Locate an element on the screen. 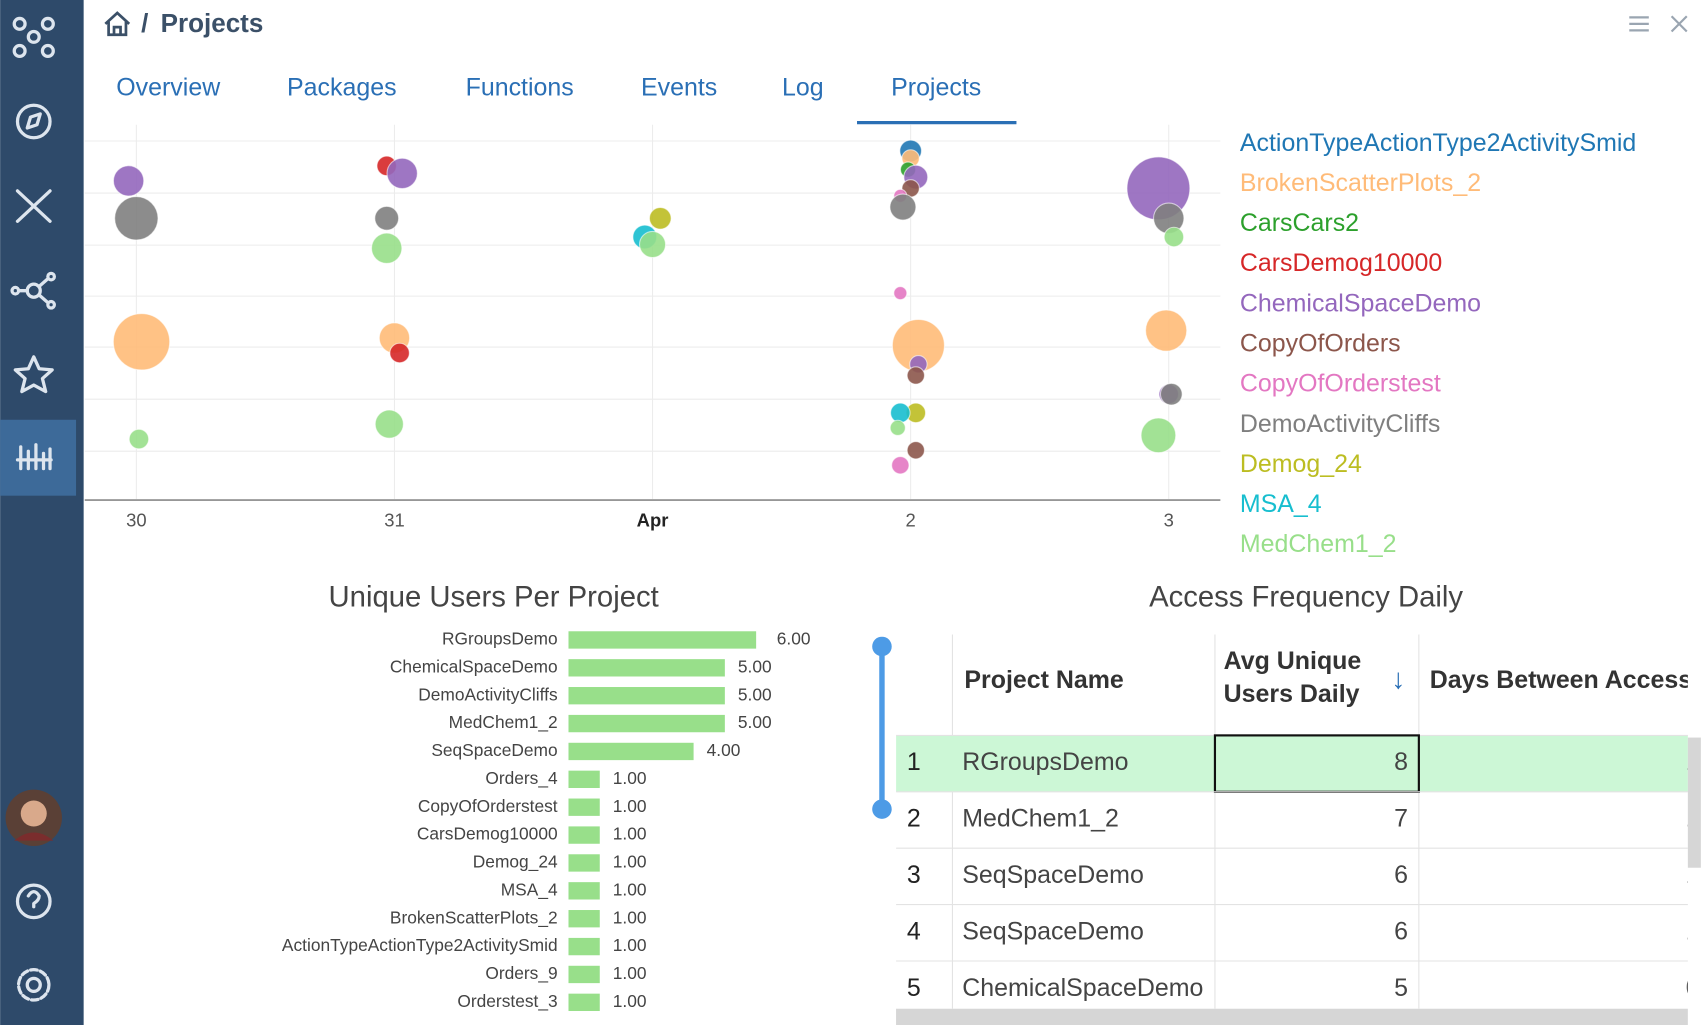 Image resolution: width=1701 pixels, height=1025 pixels. legend-item: MedChem1_2 is located at coordinates (1318, 544).